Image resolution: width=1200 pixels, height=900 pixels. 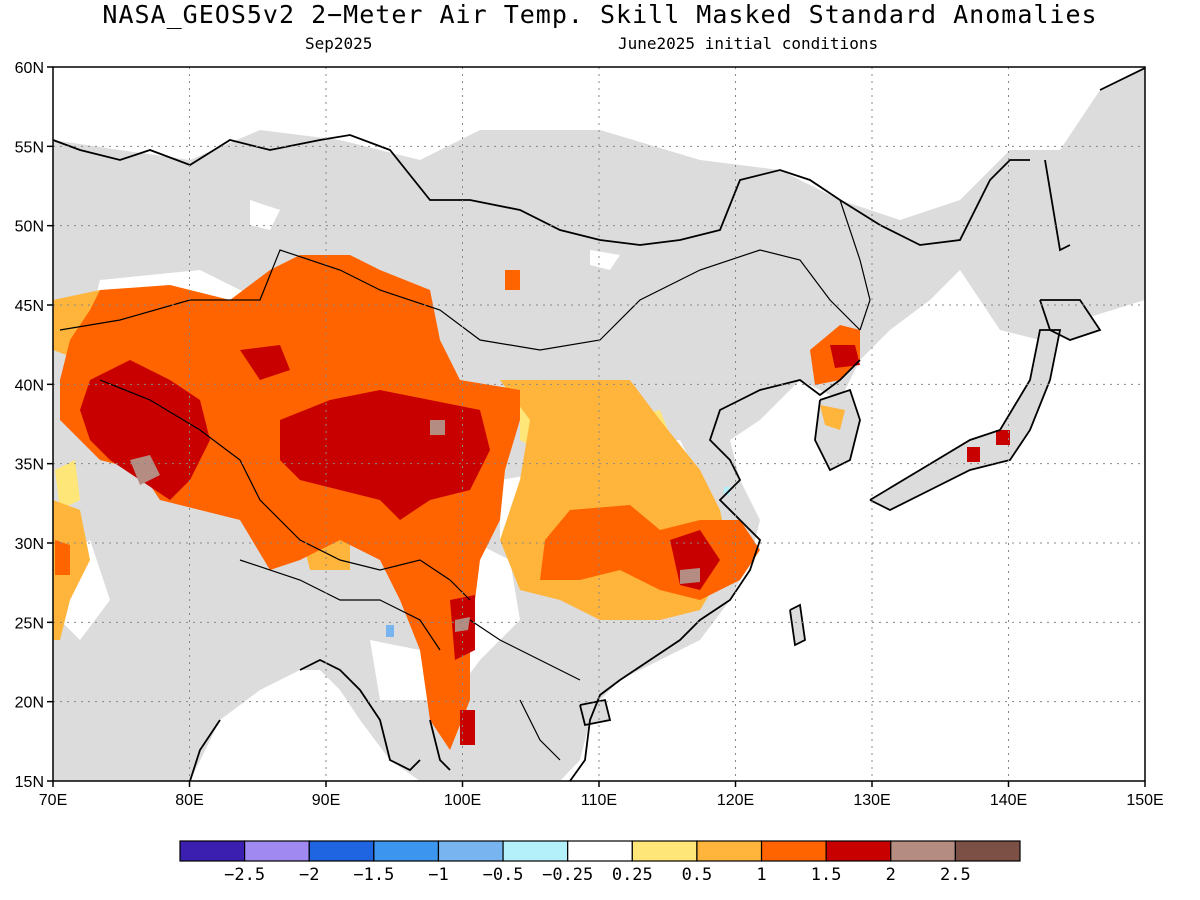 I want to click on lat-tick-label: 20N, so click(x=29, y=703).